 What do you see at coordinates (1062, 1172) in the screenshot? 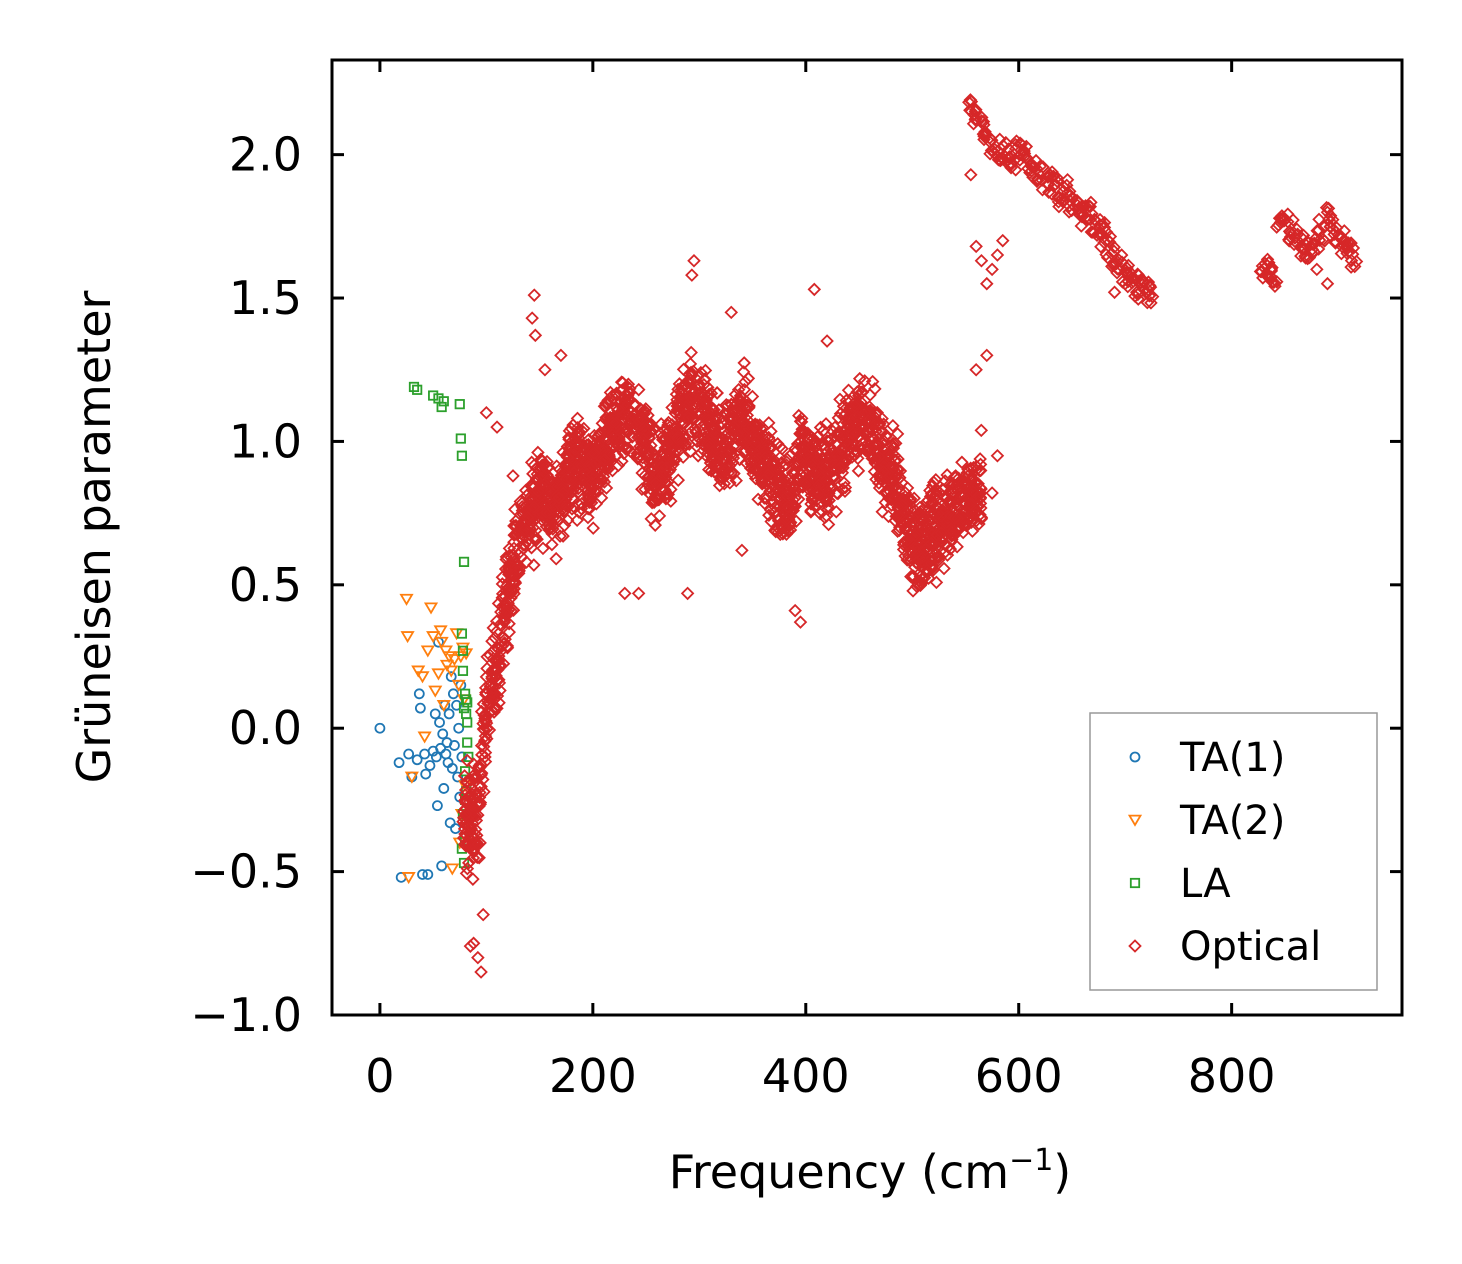
I see `x-axis-title-close: )` at bounding box center [1062, 1172].